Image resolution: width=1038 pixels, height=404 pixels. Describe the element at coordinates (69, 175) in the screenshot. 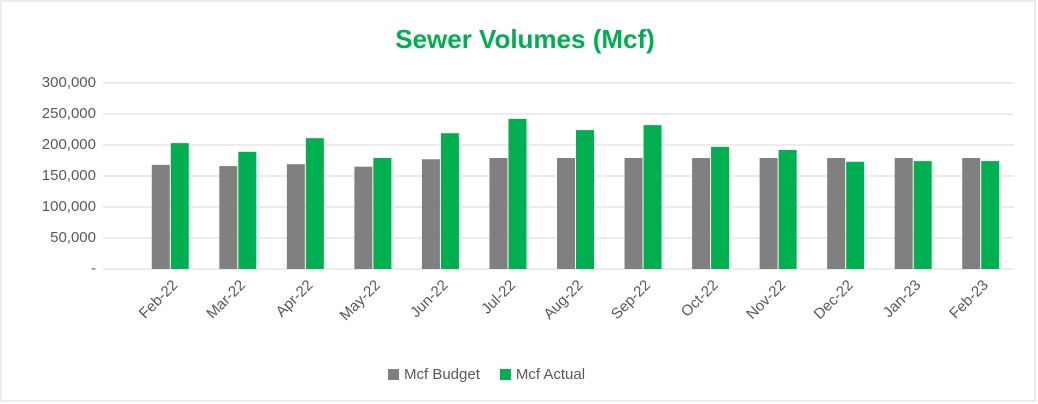

I see `y-tick-label: 150,000` at that location.